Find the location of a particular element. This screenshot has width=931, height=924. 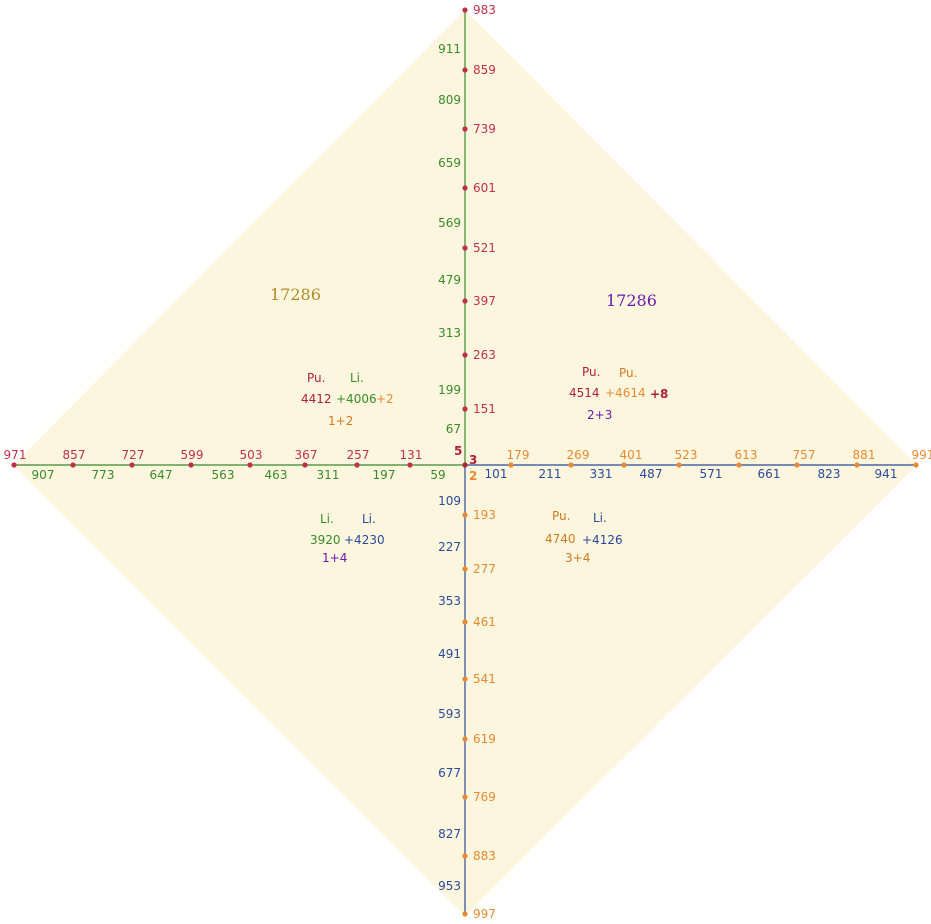

total-left-label: 17286 is located at coordinates (295, 294).